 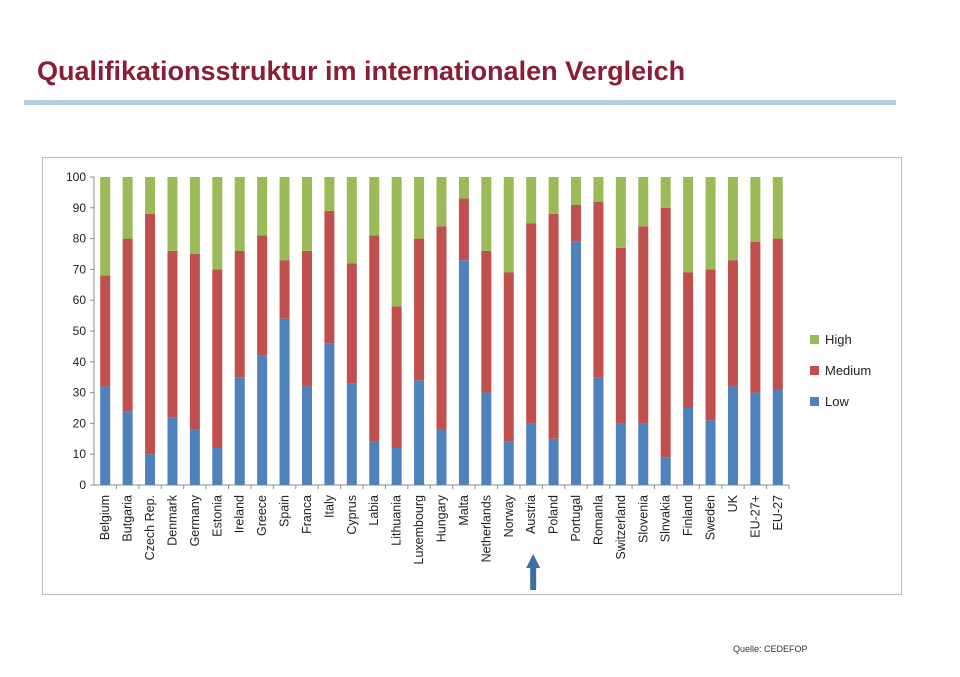 What do you see at coordinates (531, 514) in the screenshot?
I see `x-category-label: Austria` at bounding box center [531, 514].